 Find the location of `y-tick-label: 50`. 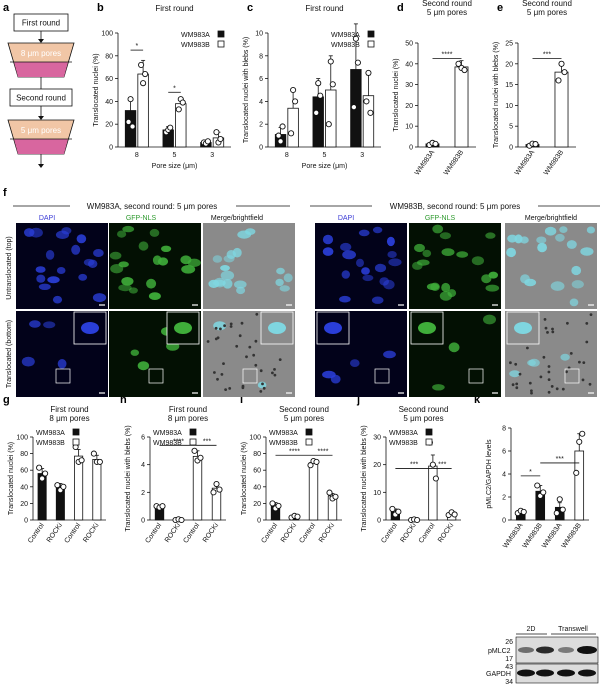

y-tick-label: 50 is located at coordinates (409, 44).